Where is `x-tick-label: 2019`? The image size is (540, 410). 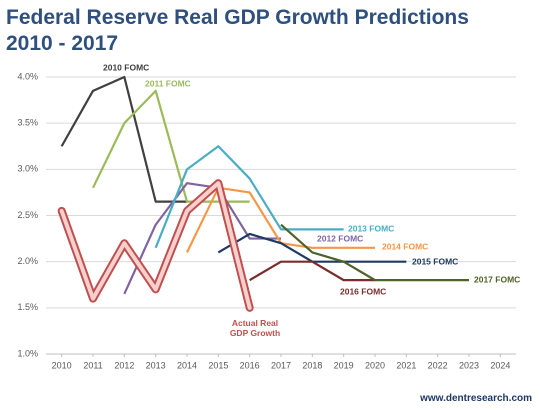 x-tick-label: 2019 is located at coordinates (344, 365).